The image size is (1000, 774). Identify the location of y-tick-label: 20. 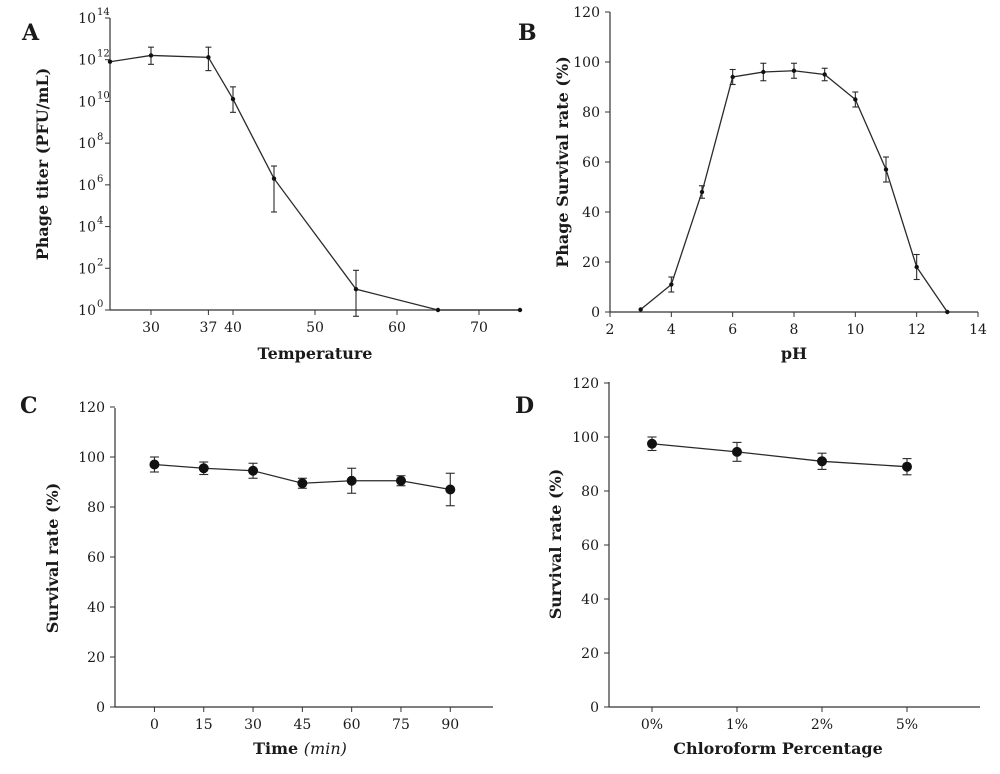
(590, 654).